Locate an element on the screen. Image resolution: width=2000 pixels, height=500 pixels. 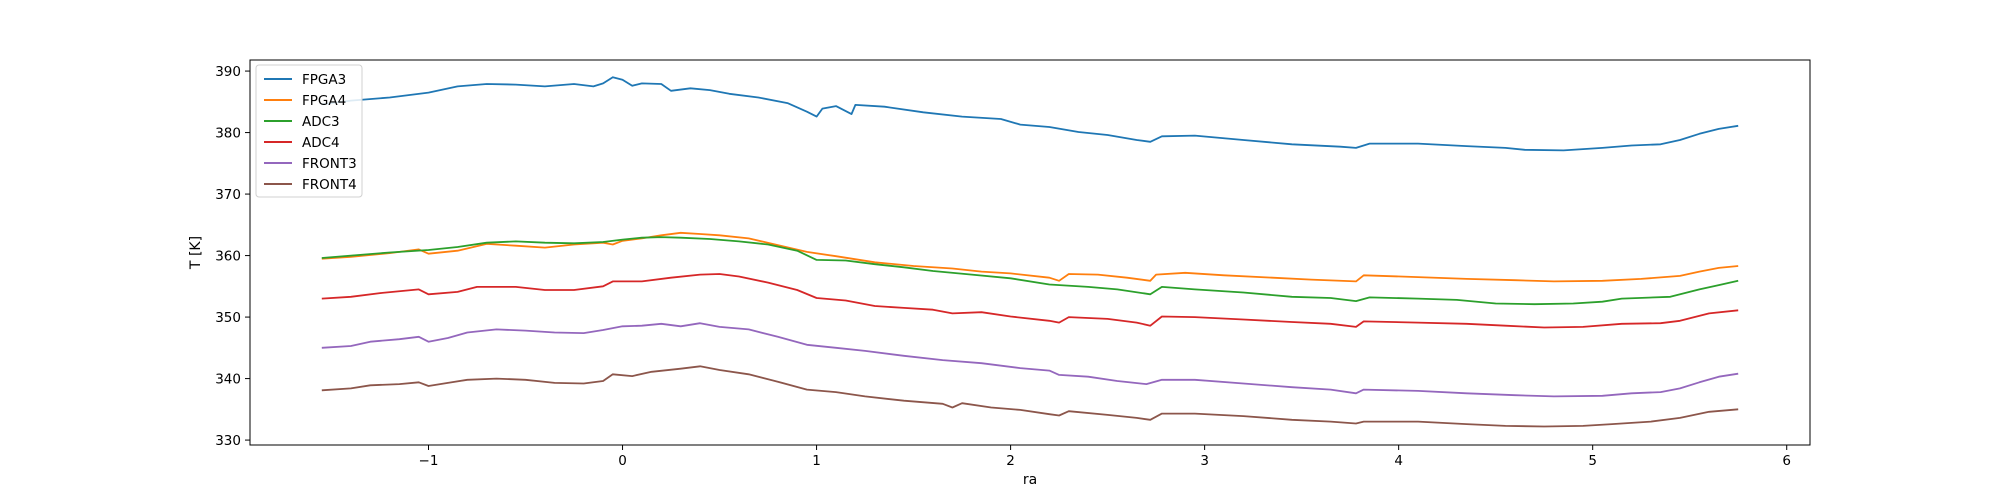
legend-label-front3: FRONT3 is located at coordinates (329, 164).